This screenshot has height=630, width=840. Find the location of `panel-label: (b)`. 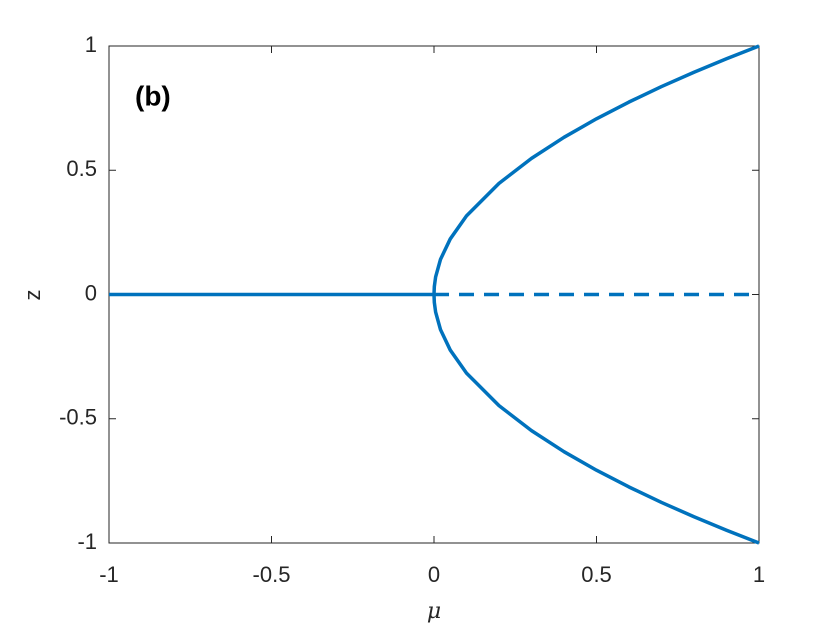

panel-label: (b) is located at coordinates (153, 95).